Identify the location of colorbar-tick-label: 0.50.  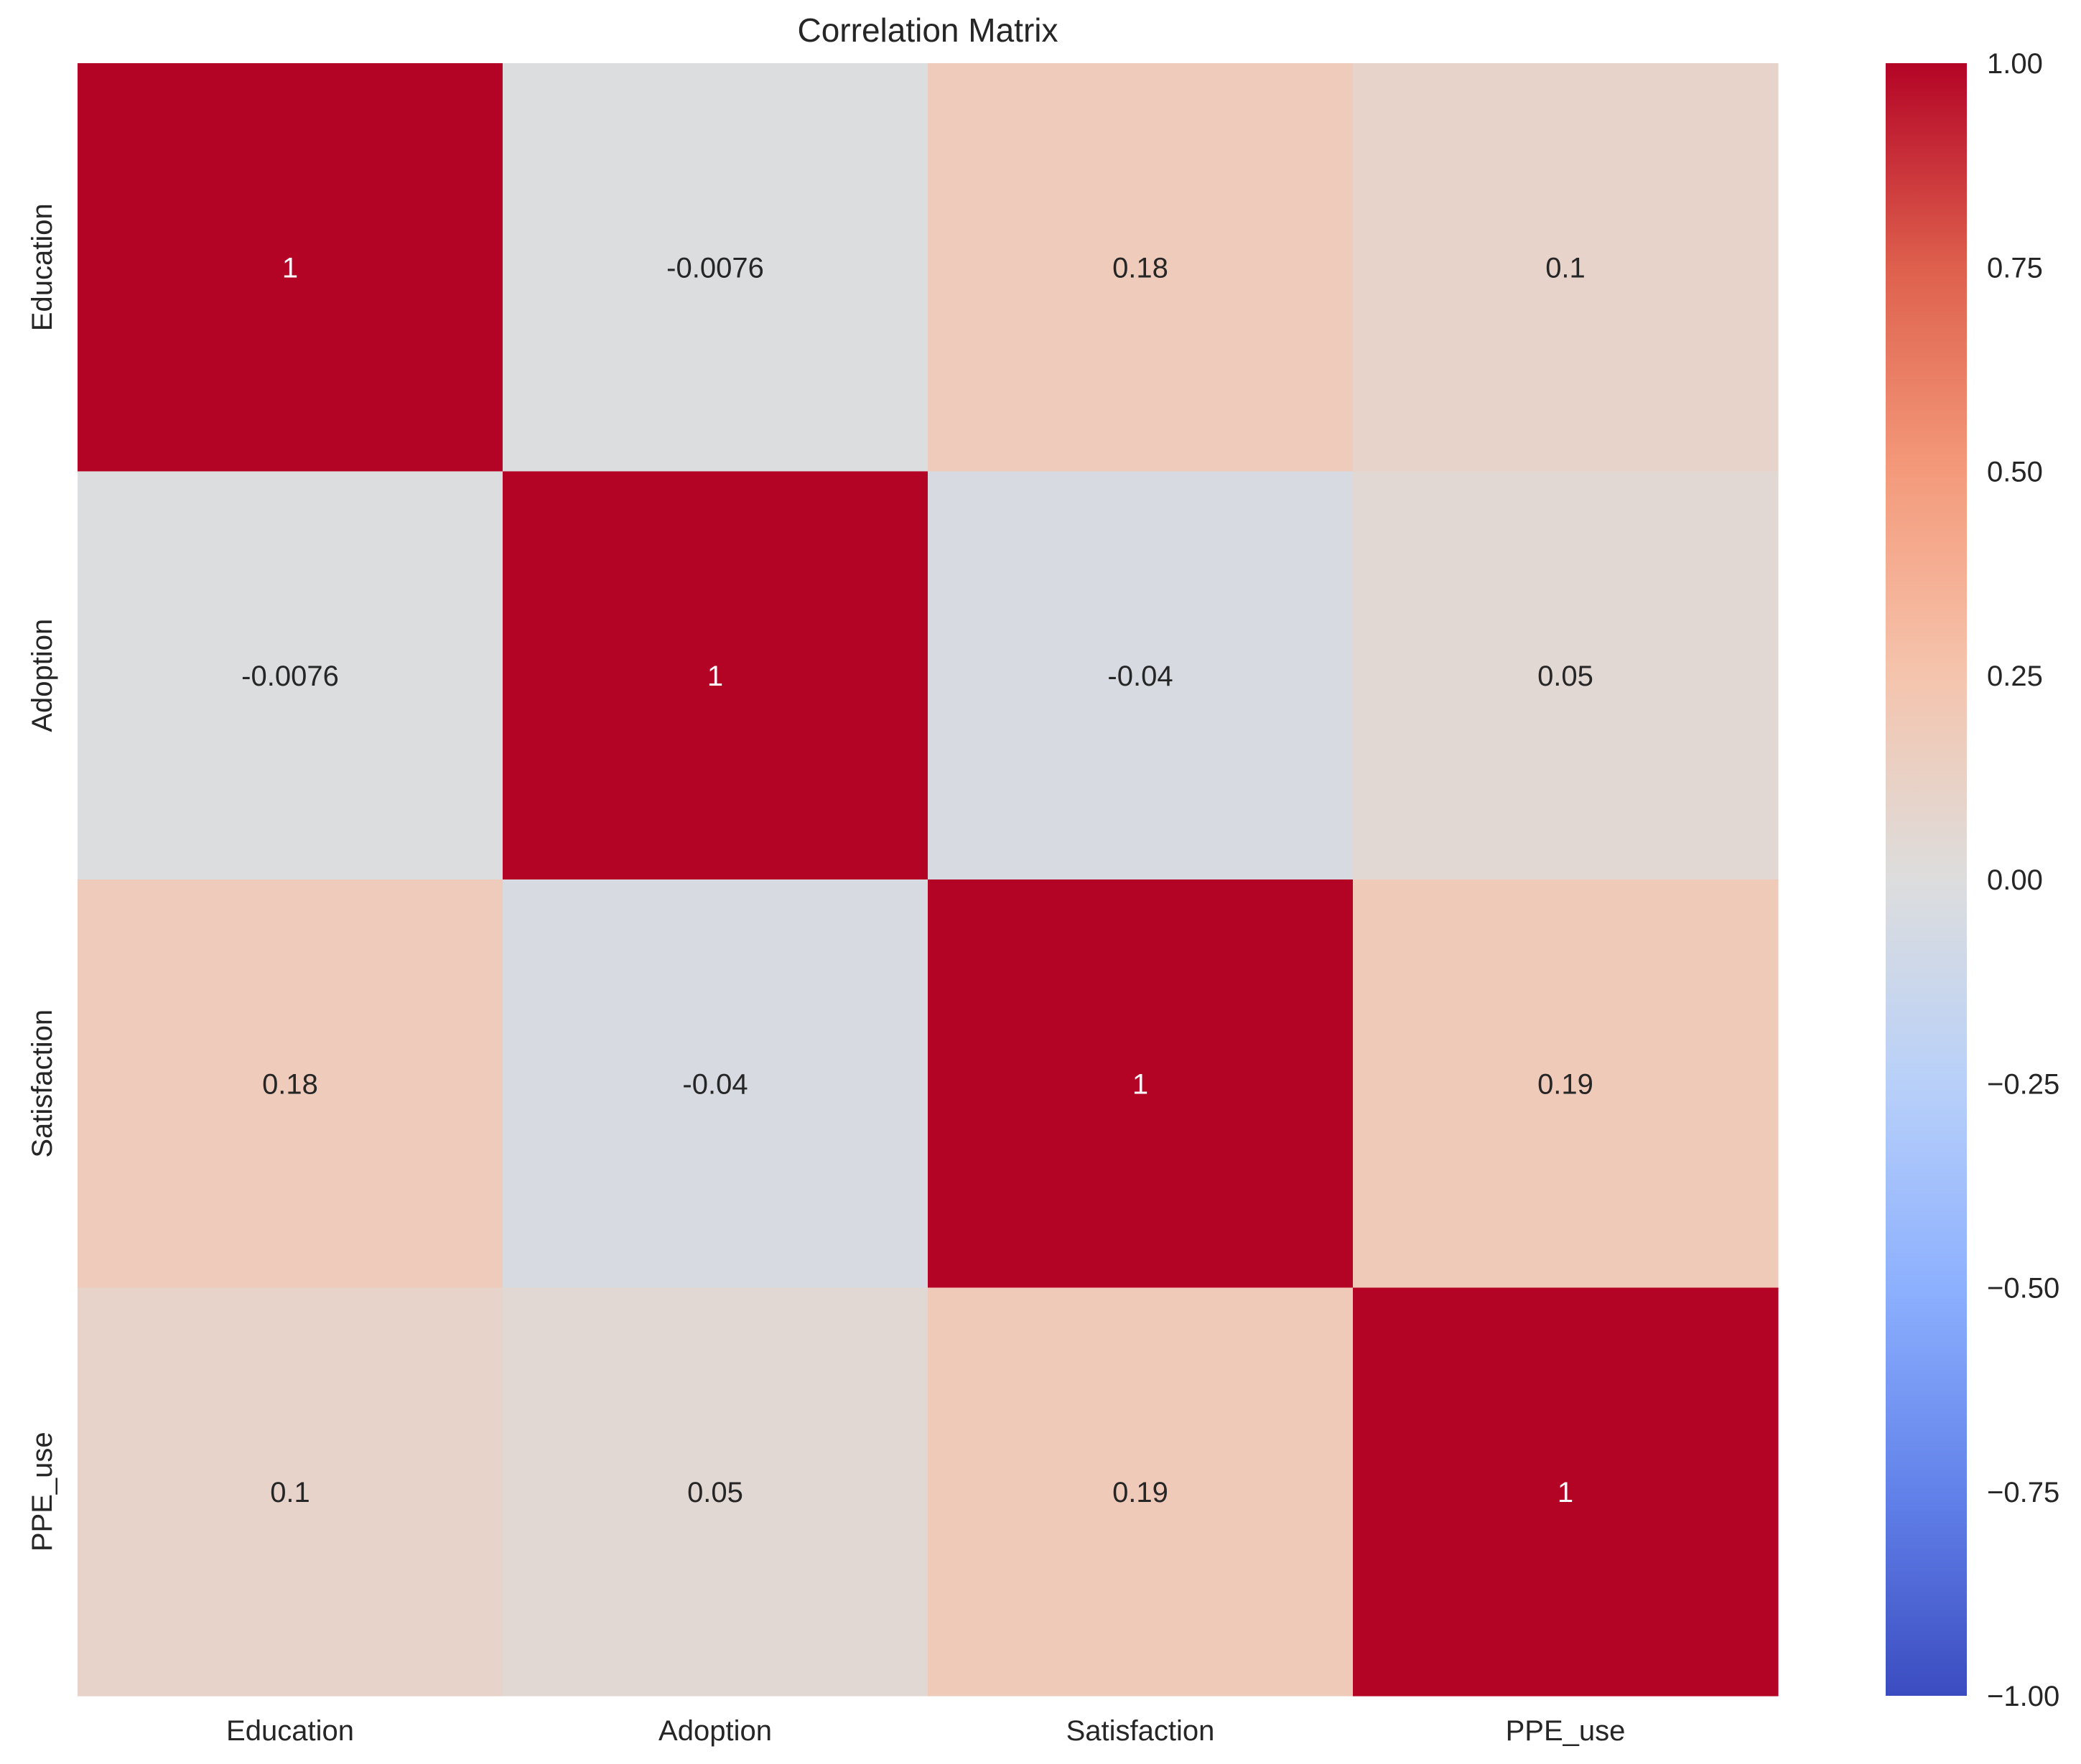
(2015, 472).